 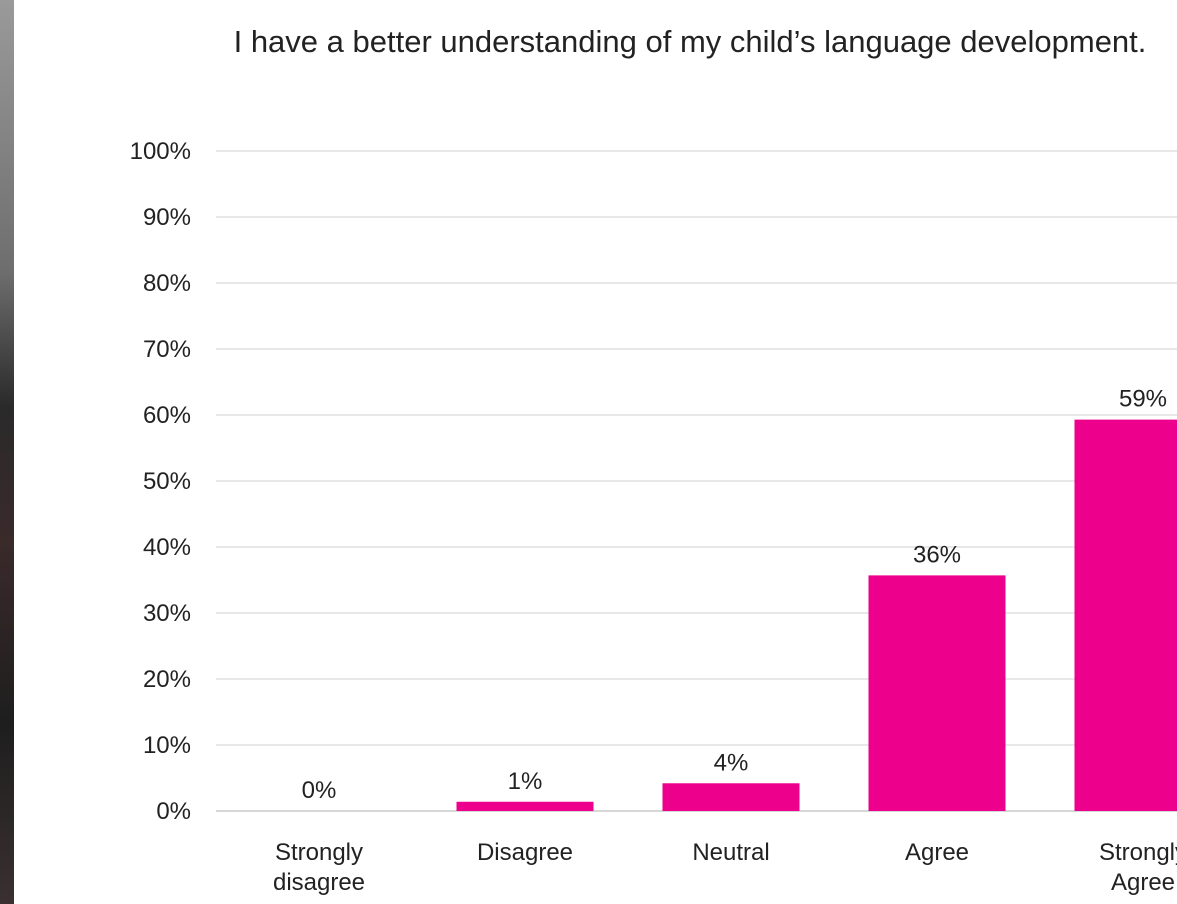 I want to click on data-label: 1%, so click(x=525, y=781).